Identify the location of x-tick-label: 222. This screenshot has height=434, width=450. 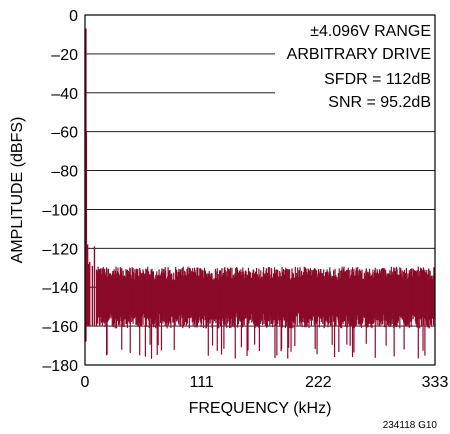
(318, 382).